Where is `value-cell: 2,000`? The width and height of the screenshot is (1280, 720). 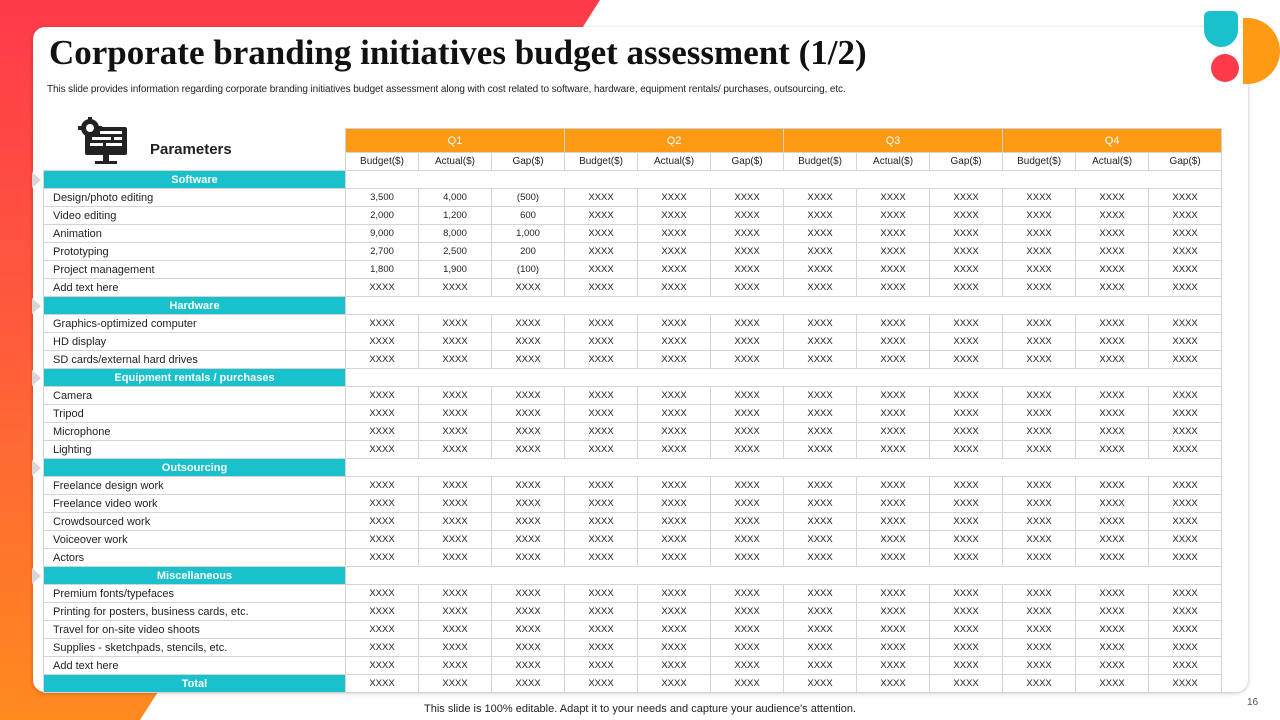 value-cell: 2,000 is located at coordinates (382, 215).